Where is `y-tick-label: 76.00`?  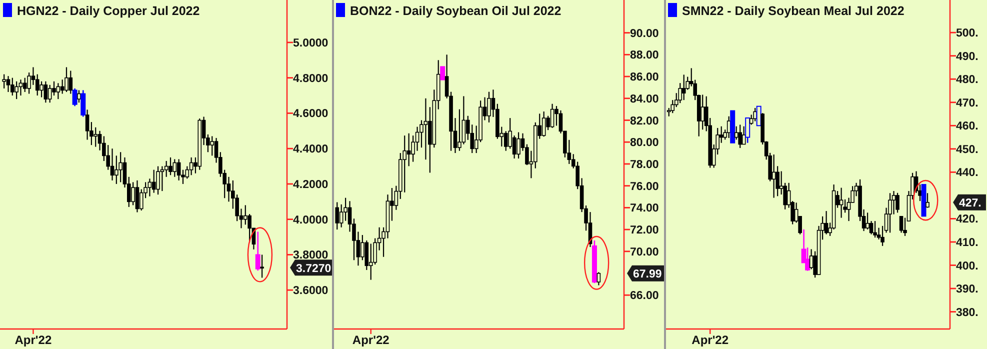
y-tick-label: 76.00 is located at coordinates (644, 186).